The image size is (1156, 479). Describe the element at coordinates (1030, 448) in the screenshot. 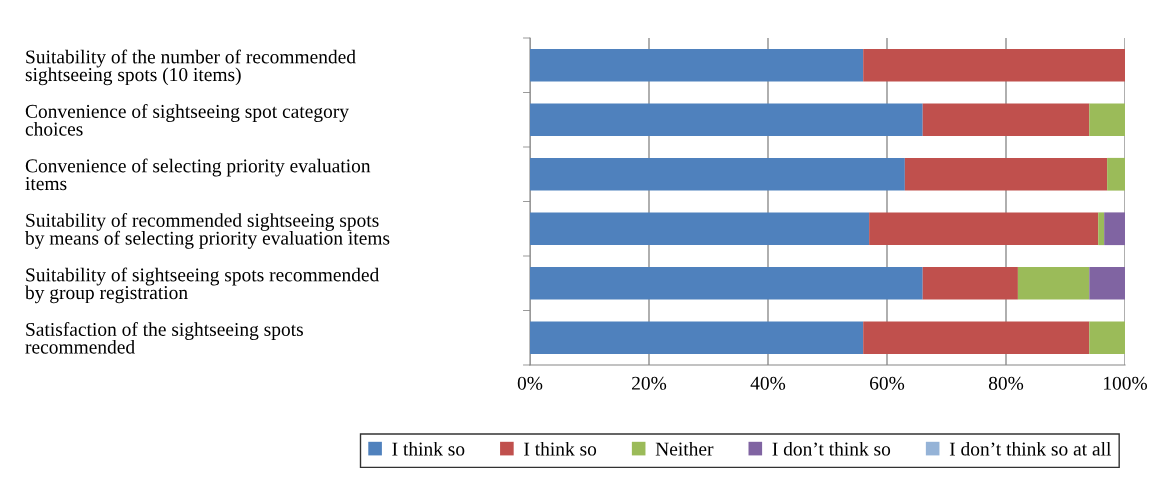

I see `legend-label: I don’t think so at all` at that location.